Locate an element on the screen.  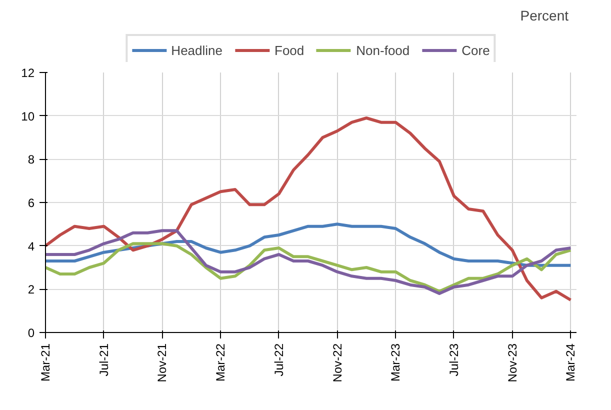
x-tick-label: Nov-22 is located at coordinates (337, 362).